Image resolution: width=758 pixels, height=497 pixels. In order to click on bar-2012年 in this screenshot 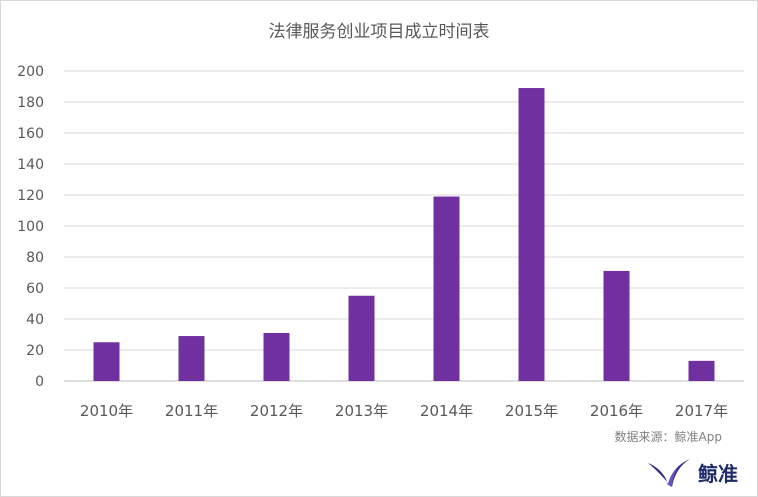, I will do `click(276, 356)`.